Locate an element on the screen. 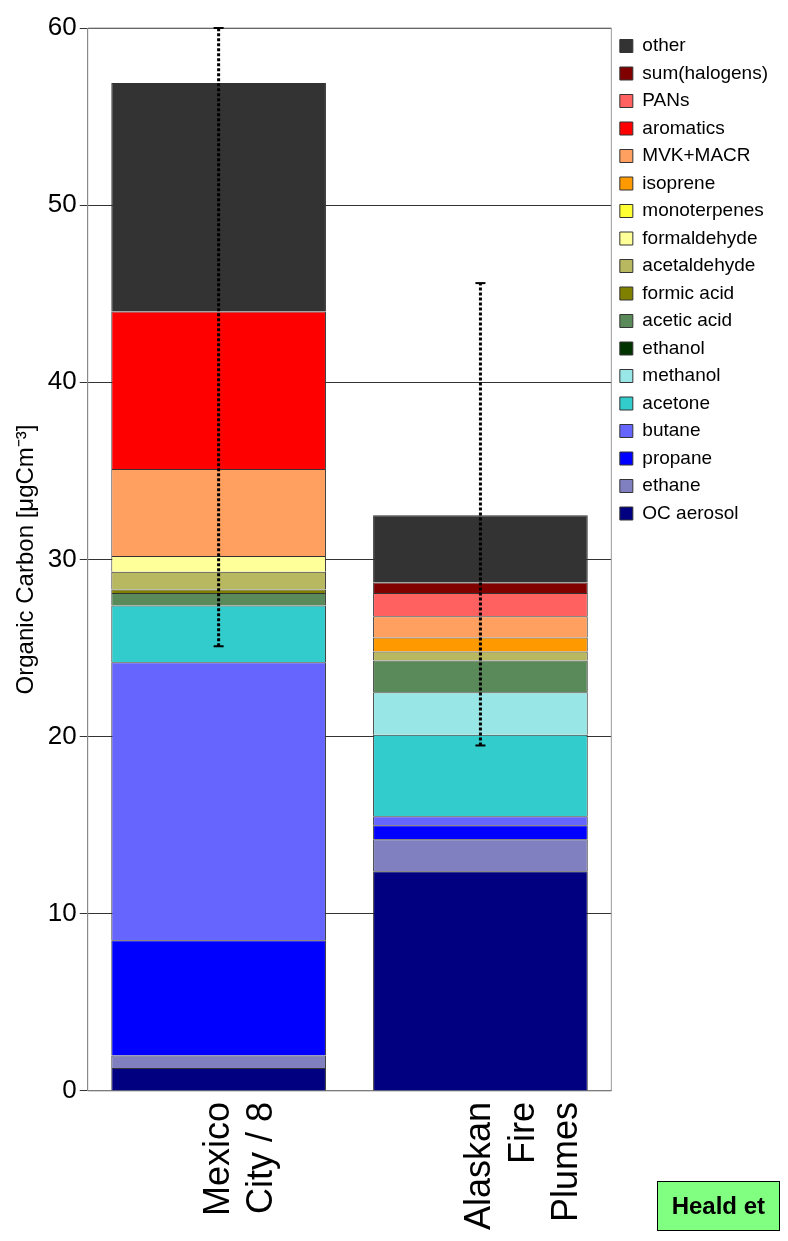 The image size is (788, 1241). legend-label: methanol is located at coordinates (681, 375).